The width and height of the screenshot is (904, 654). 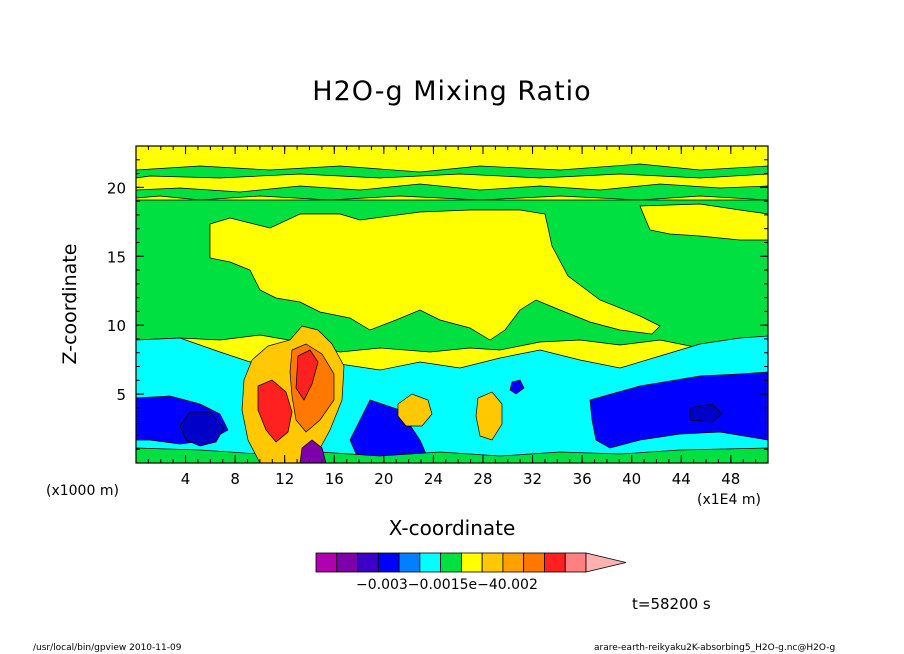 What do you see at coordinates (275, 411) in the screenshot?
I see `contour-region-red-core-left` at bounding box center [275, 411].